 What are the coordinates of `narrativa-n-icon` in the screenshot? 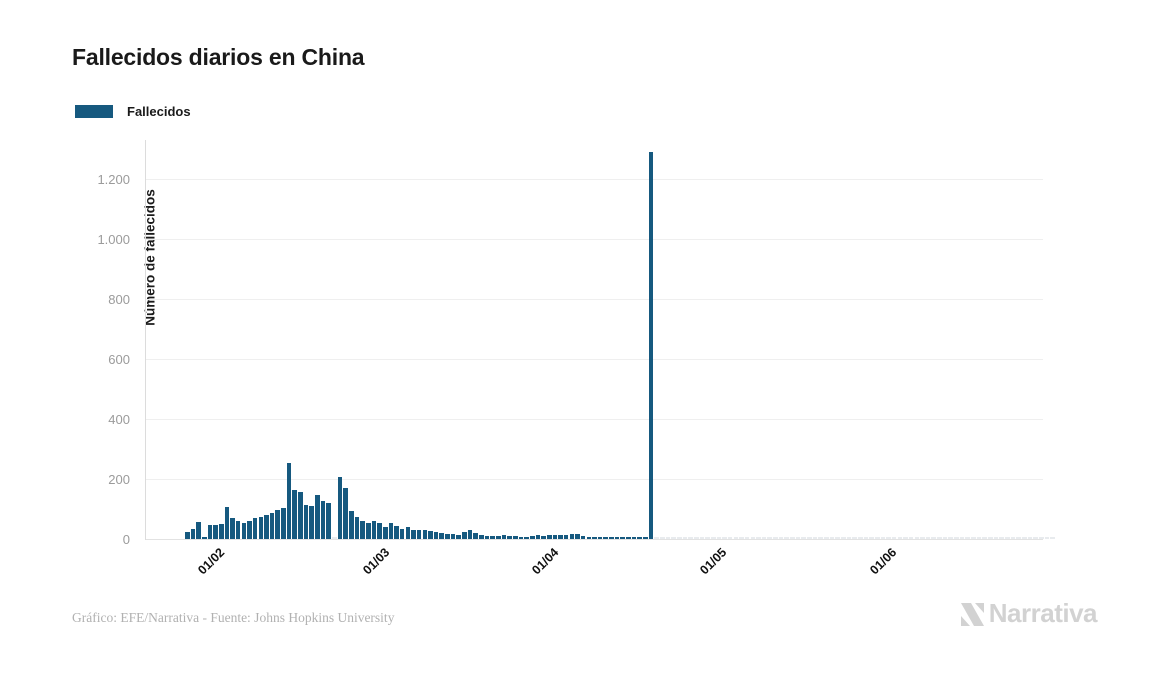 It's located at (972, 614).